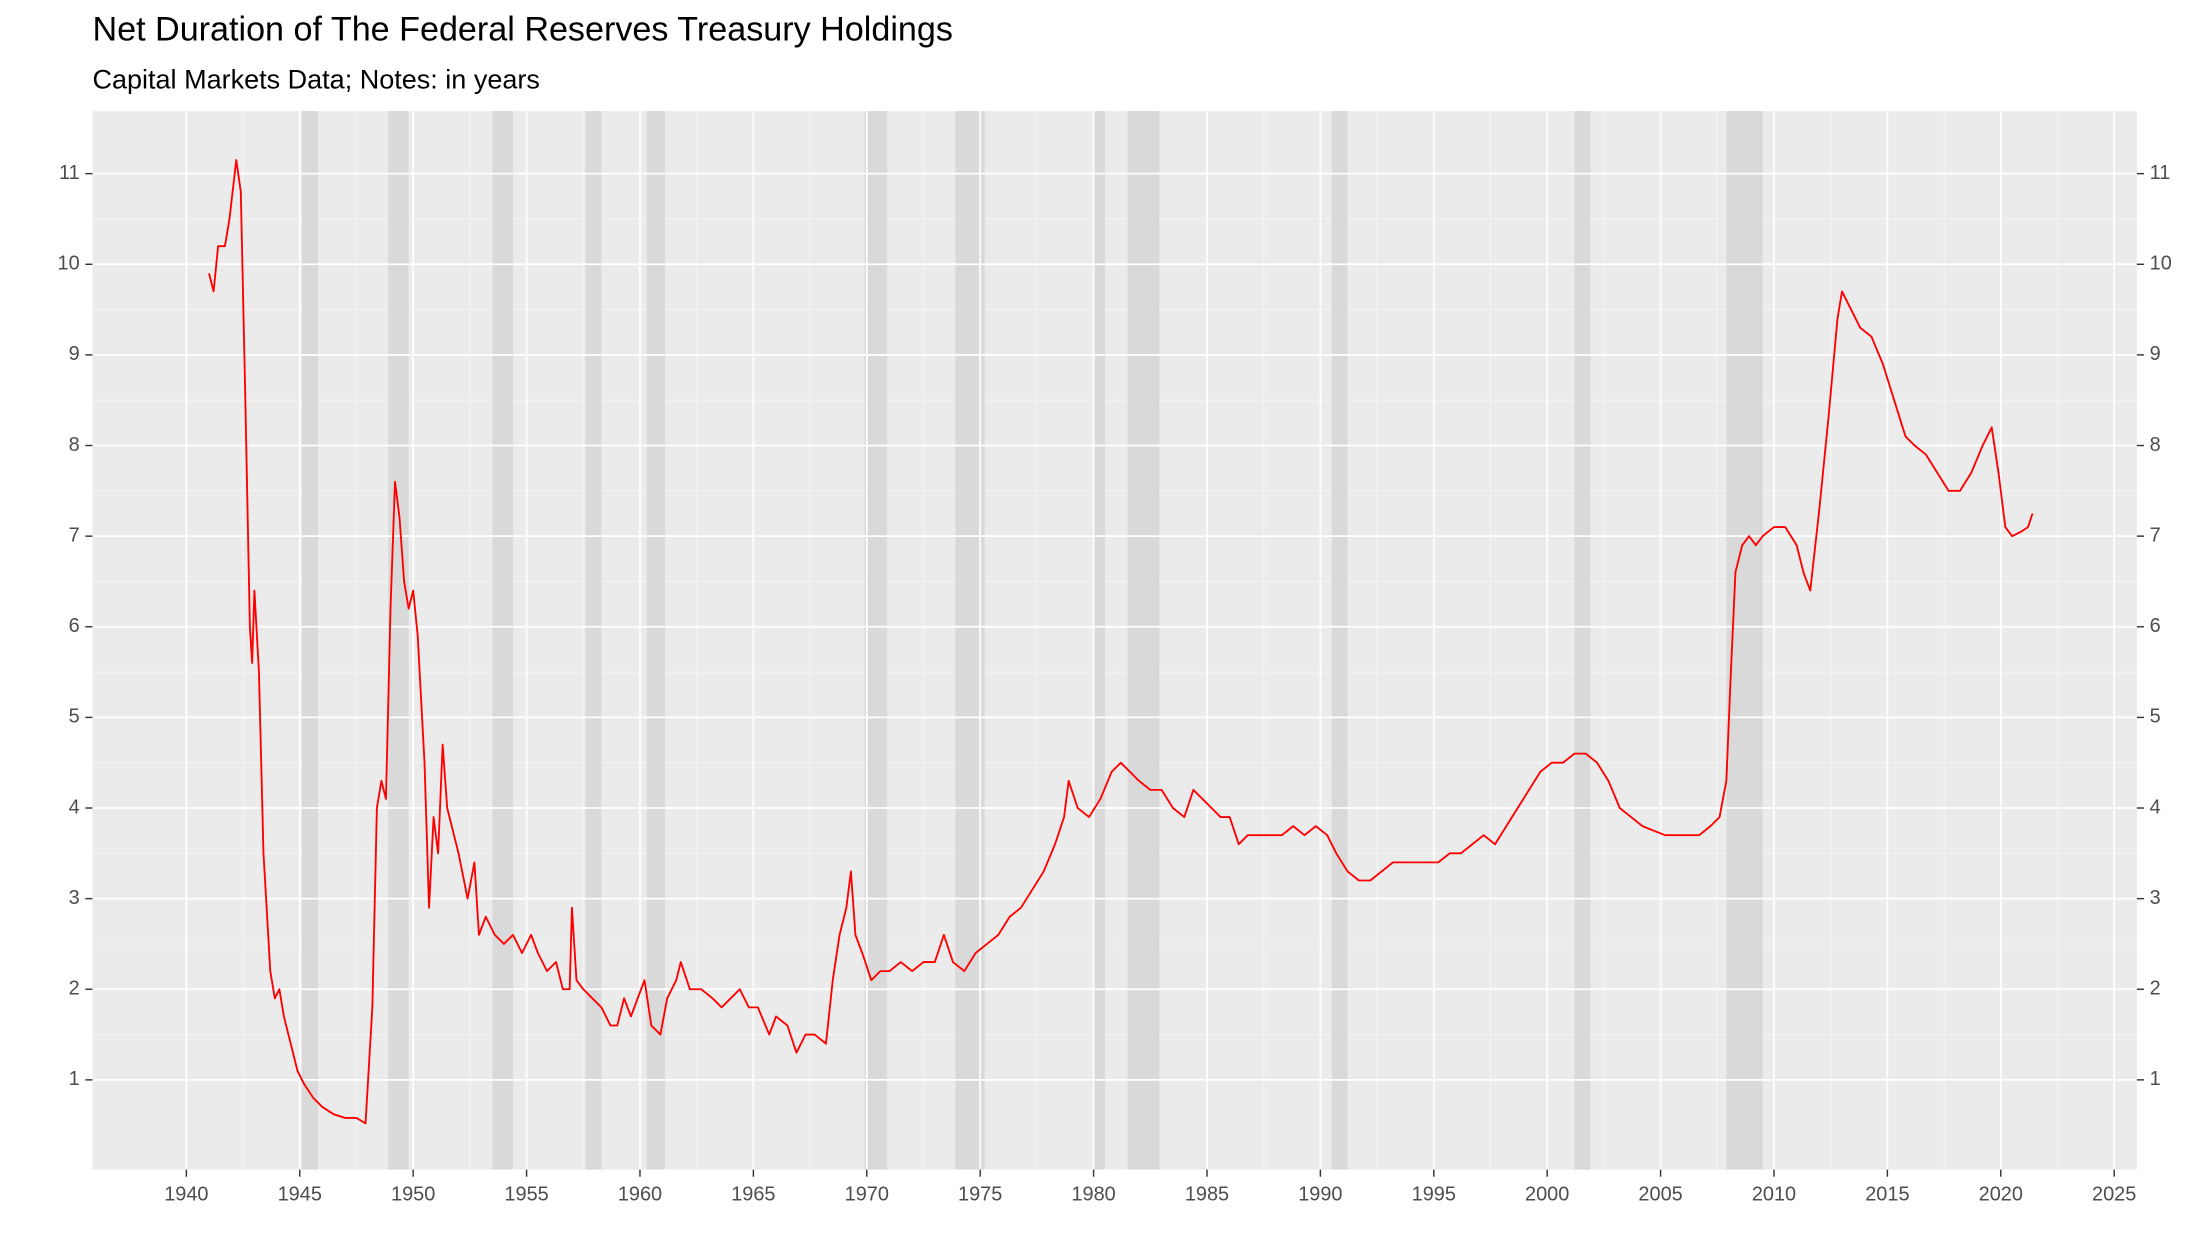 The image size is (2208, 1248). Describe the element at coordinates (74, 989) in the screenshot. I see `y-tick-label: 2` at that location.